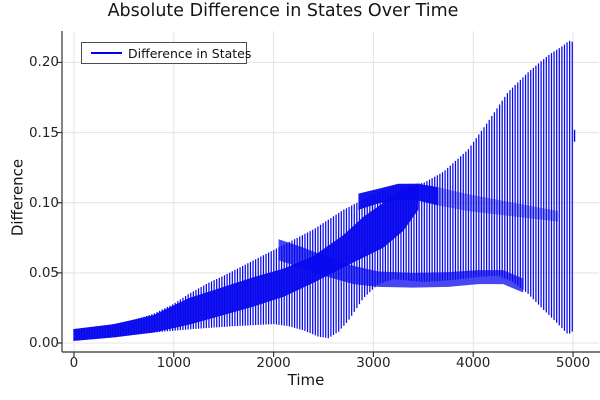 Image resolution: width=600 pixels, height=400 pixels. Describe the element at coordinates (43, 132) in the screenshot. I see `y-tick-label: 0.15` at that location.